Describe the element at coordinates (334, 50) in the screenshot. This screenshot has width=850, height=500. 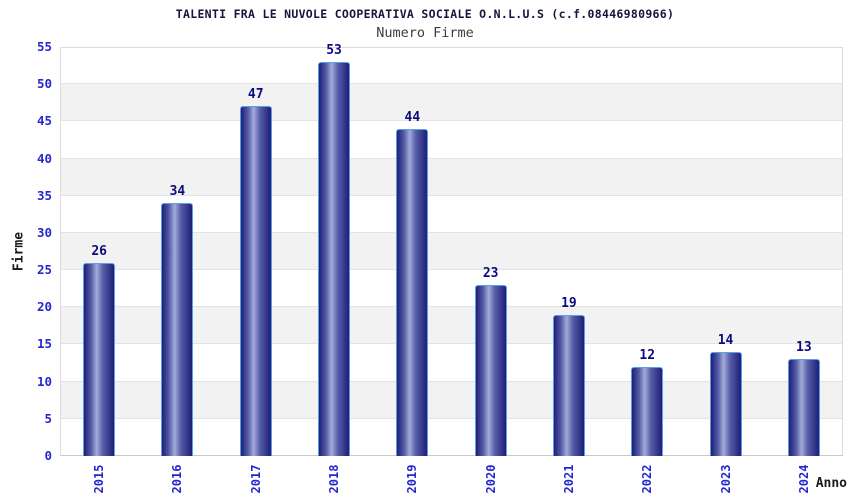
I see `bar-value-label: 53` at that location.